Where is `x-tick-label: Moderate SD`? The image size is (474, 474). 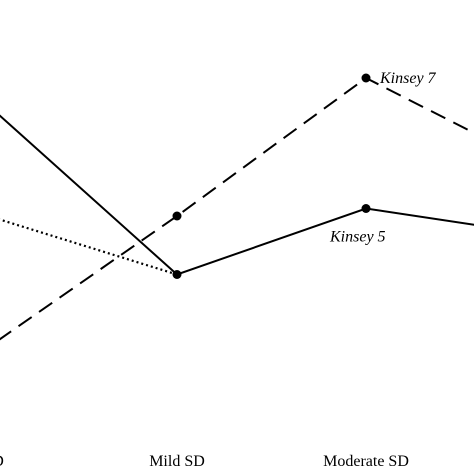
x-tick-label: Moderate SD is located at coordinates (366, 461).